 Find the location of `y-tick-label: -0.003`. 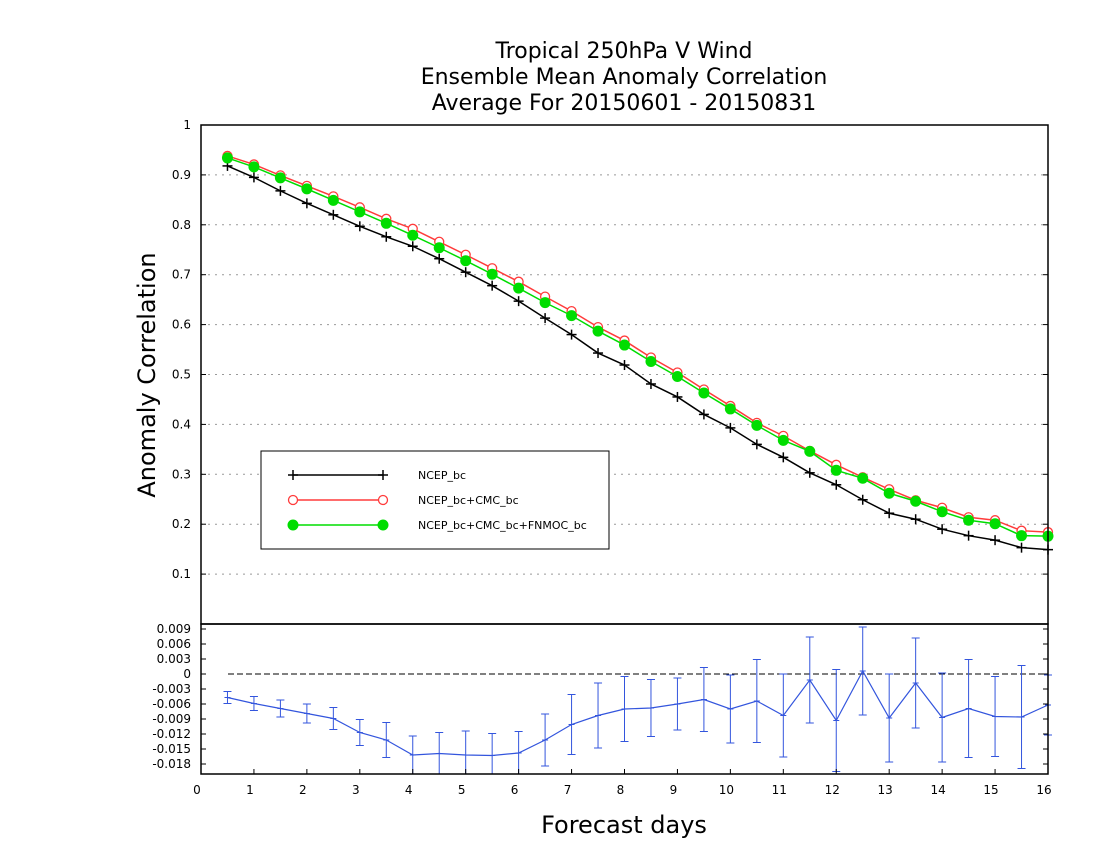

y-tick-label: -0.003 is located at coordinates (171, 689).